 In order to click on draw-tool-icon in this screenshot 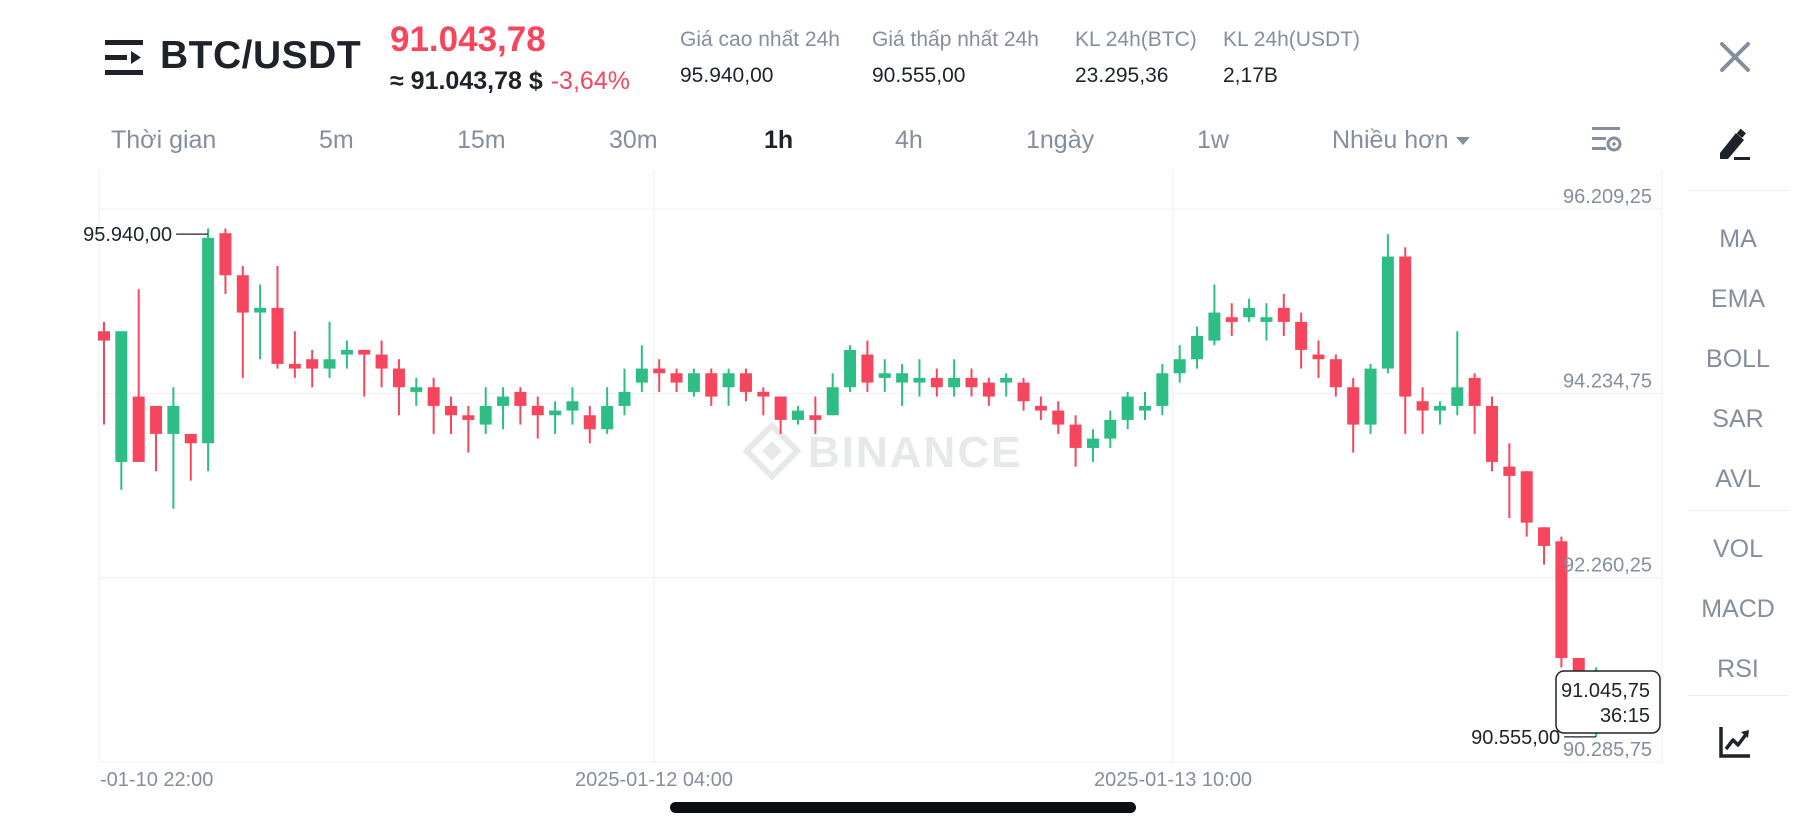, I will do `click(1734, 145)`.